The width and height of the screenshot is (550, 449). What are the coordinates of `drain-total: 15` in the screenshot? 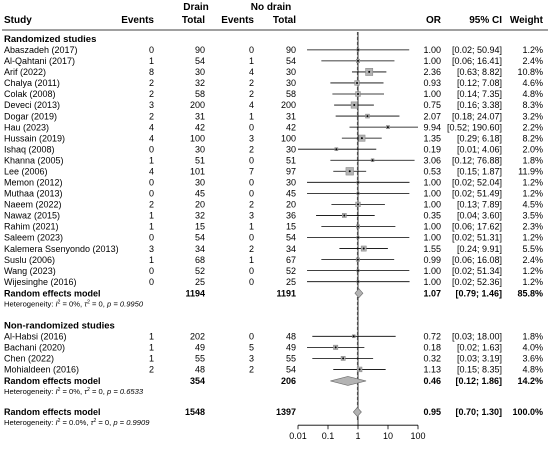 It's located at (200, 227).